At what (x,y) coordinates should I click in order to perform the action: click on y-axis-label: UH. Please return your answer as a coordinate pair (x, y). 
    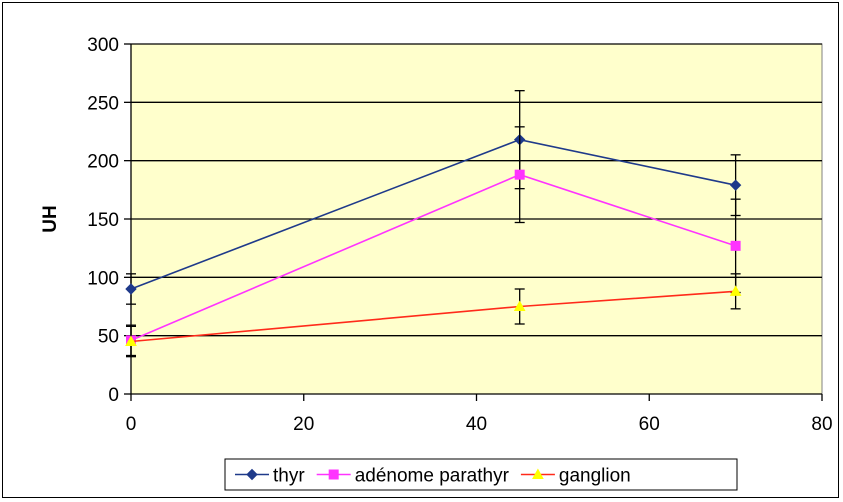
    Looking at the image, I should click on (50, 218).